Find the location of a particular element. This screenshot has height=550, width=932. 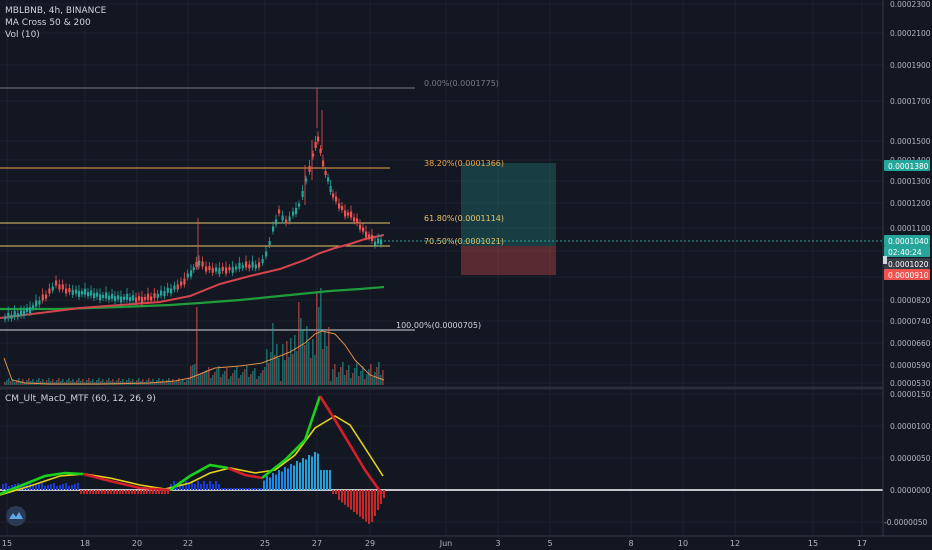

position-target-zone is located at coordinates (508, 204).